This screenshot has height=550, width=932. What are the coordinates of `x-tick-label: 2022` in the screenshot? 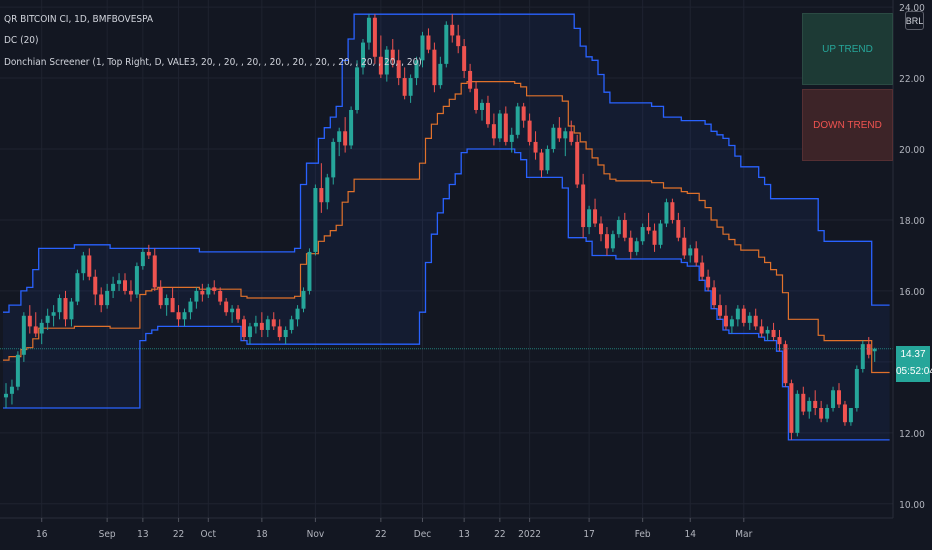 It's located at (529, 534).